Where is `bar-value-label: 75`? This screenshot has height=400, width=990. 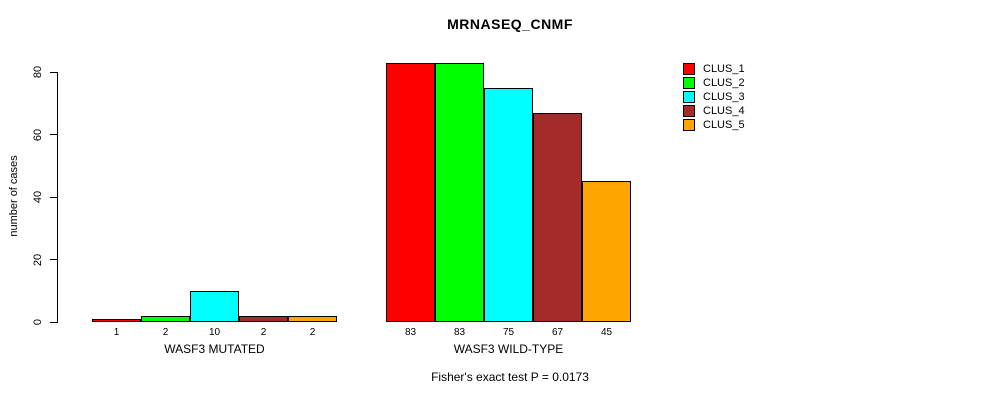
bar-value-label: 75 is located at coordinates (508, 332).